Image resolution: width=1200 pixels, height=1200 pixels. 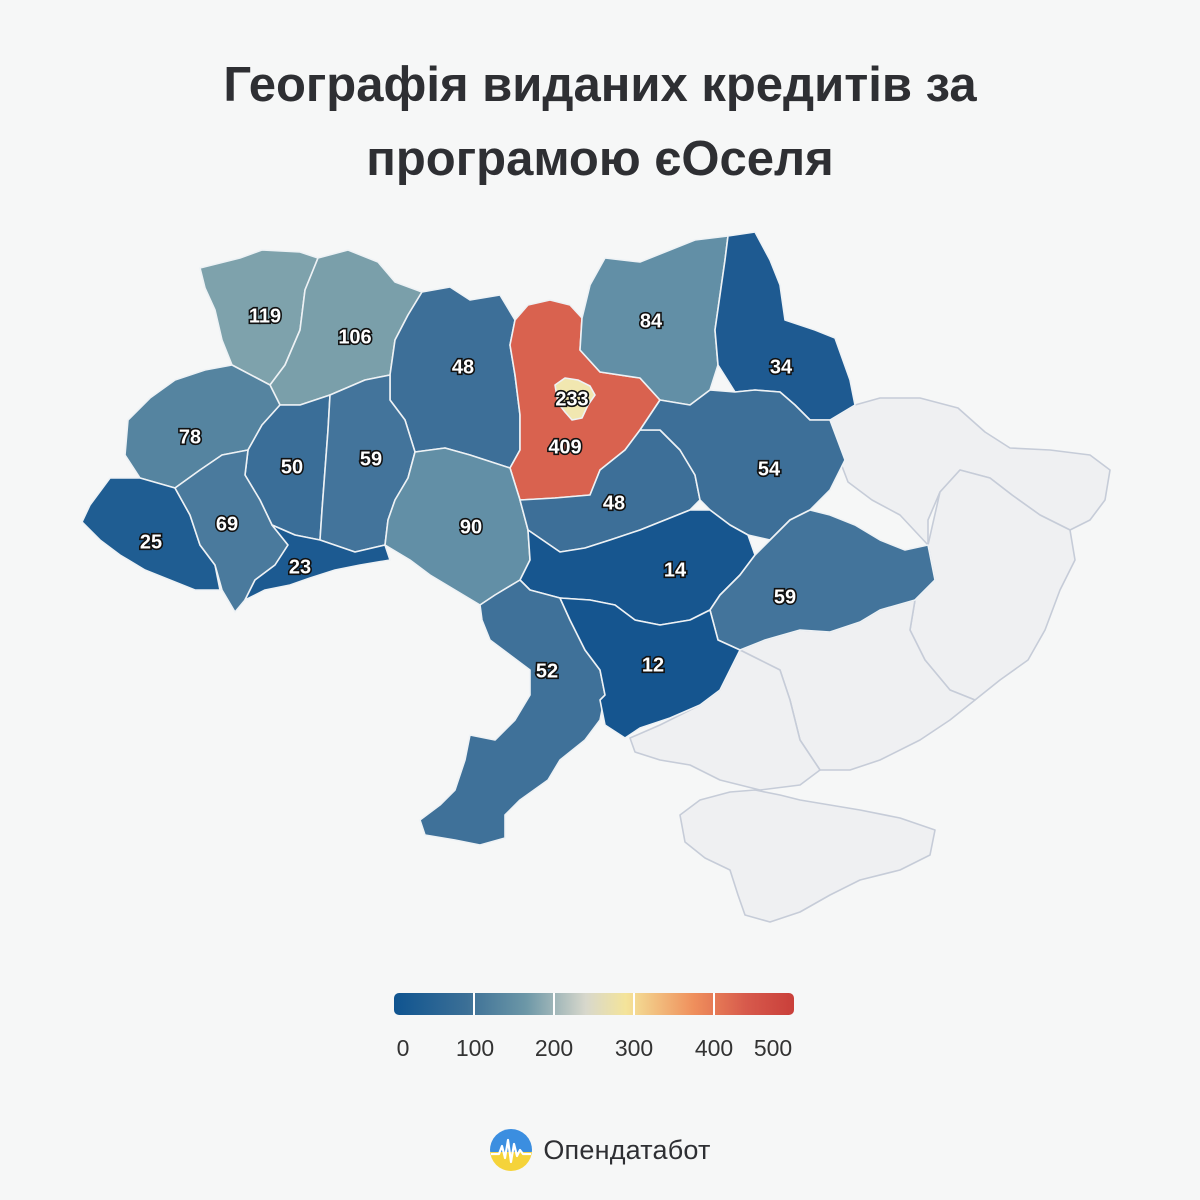 What do you see at coordinates (564, 447) in the screenshot?
I see `label-kyiv-oblast: 409` at bounding box center [564, 447].